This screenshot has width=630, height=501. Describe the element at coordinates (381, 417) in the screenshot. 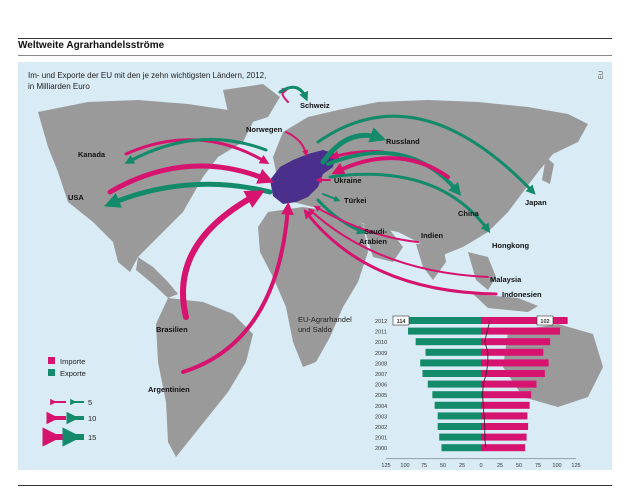

I see `year-label: 2003` at that location.